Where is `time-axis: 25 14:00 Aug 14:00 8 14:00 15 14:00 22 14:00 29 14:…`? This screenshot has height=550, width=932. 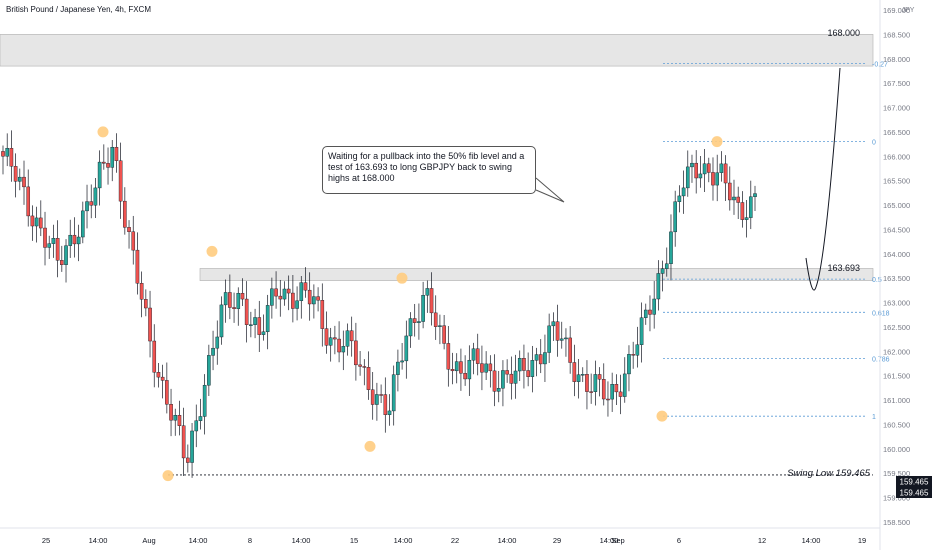 time-axis: 25 14:00 Aug 14:00 8 14:00 15 14:00 22 14:00 29 14:… is located at coordinates (454, 540).